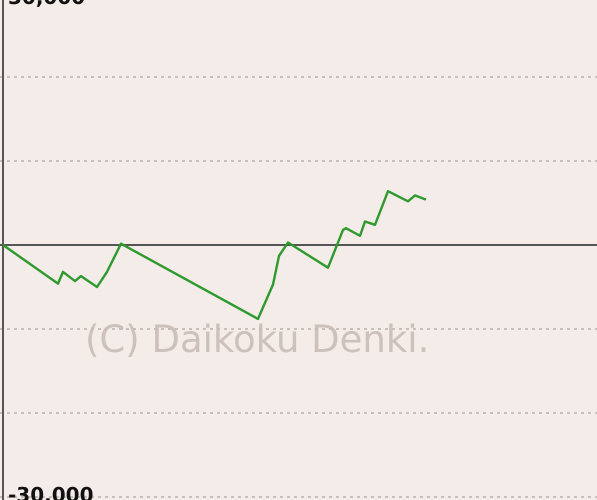  What do you see at coordinates (50, 491) in the screenshot?
I see `y-tick-label-bottom: -30,000` at bounding box center [50, 491].